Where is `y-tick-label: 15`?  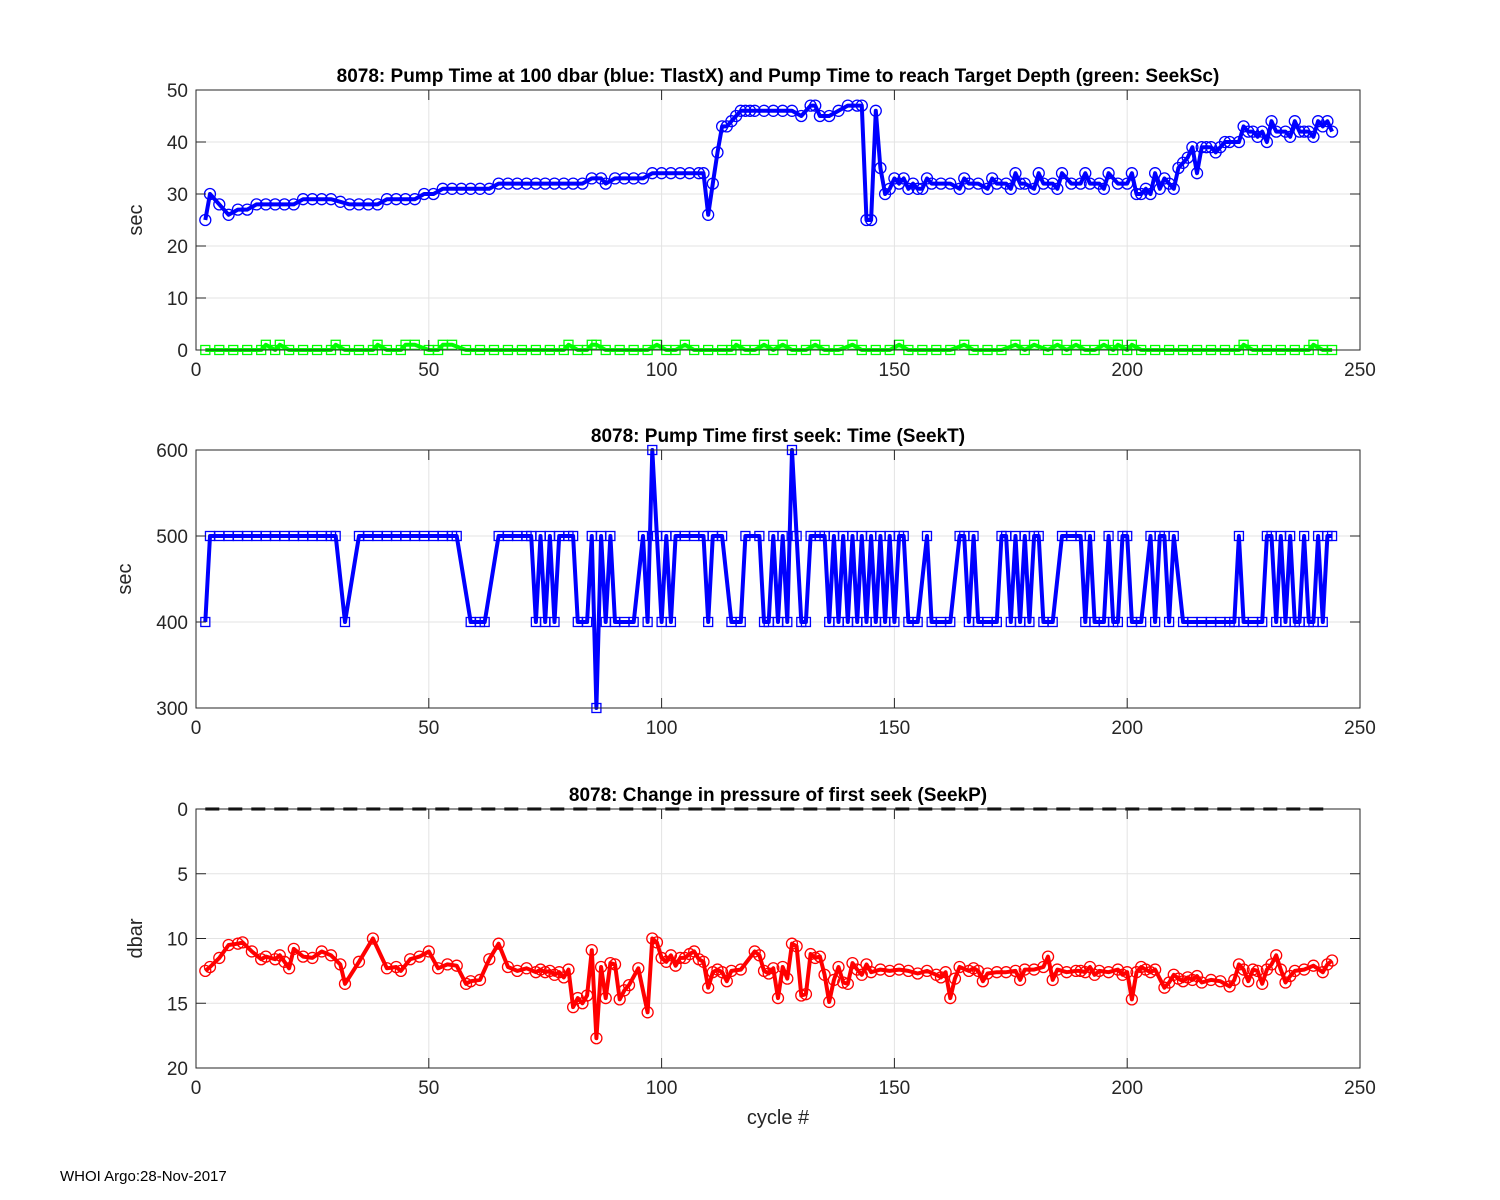 y-tick-label: 15 is located at coordinates (177, 1004).